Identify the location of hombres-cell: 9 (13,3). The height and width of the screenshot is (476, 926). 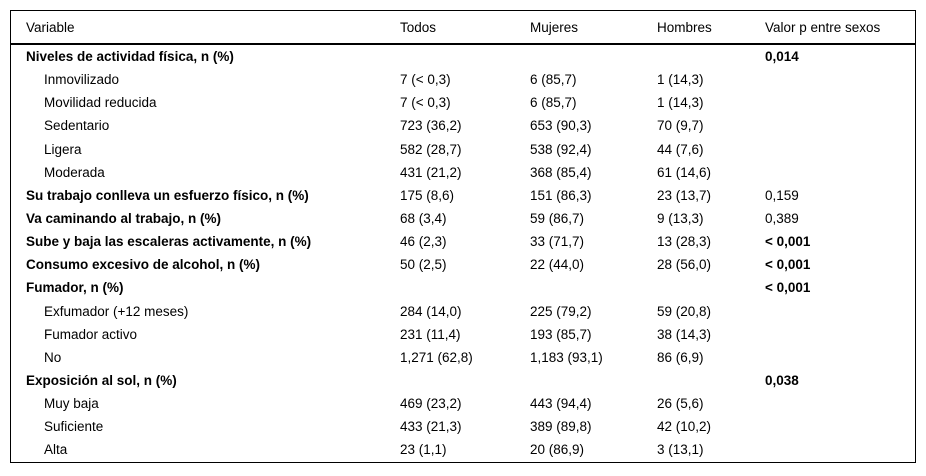
(680, 219).